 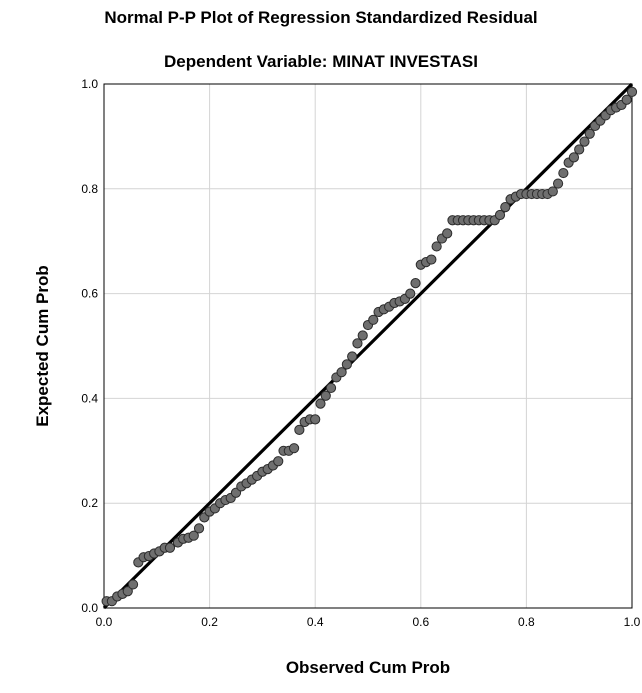 What do you see at coordinates (420, 622) in the screenshot?
I see `x-tick-label: 0.6` at bounding box center [420, 622].